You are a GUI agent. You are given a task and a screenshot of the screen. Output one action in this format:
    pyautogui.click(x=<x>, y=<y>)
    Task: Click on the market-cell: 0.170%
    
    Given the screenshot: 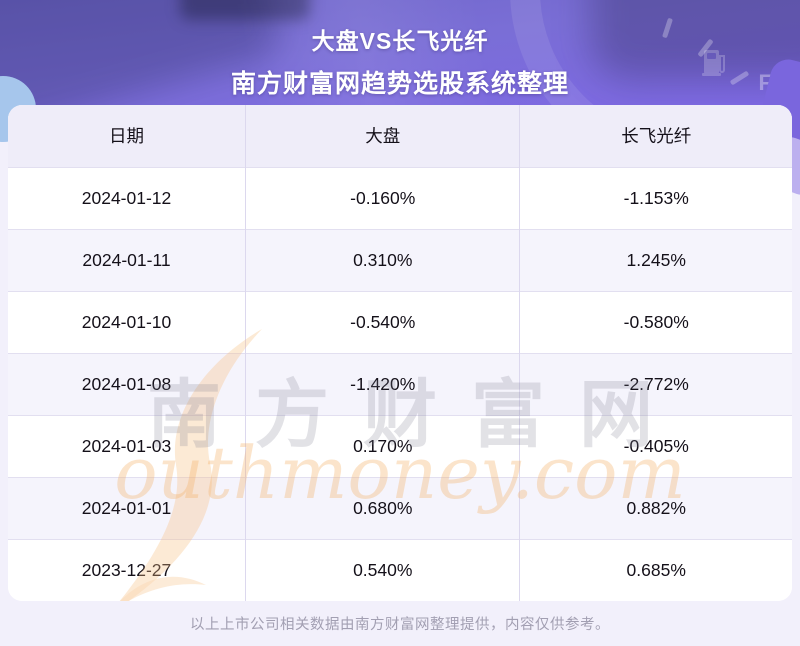 What is the action you would take?
    pyautogui.click(x=383, y=446)
    